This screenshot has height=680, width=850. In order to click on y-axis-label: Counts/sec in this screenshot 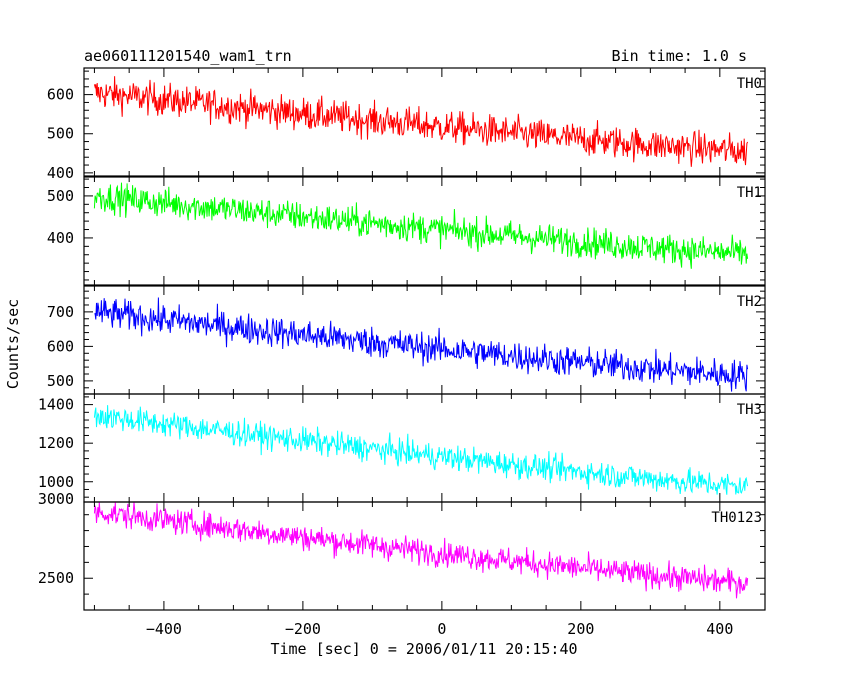, I will do `click(13, 344)`.